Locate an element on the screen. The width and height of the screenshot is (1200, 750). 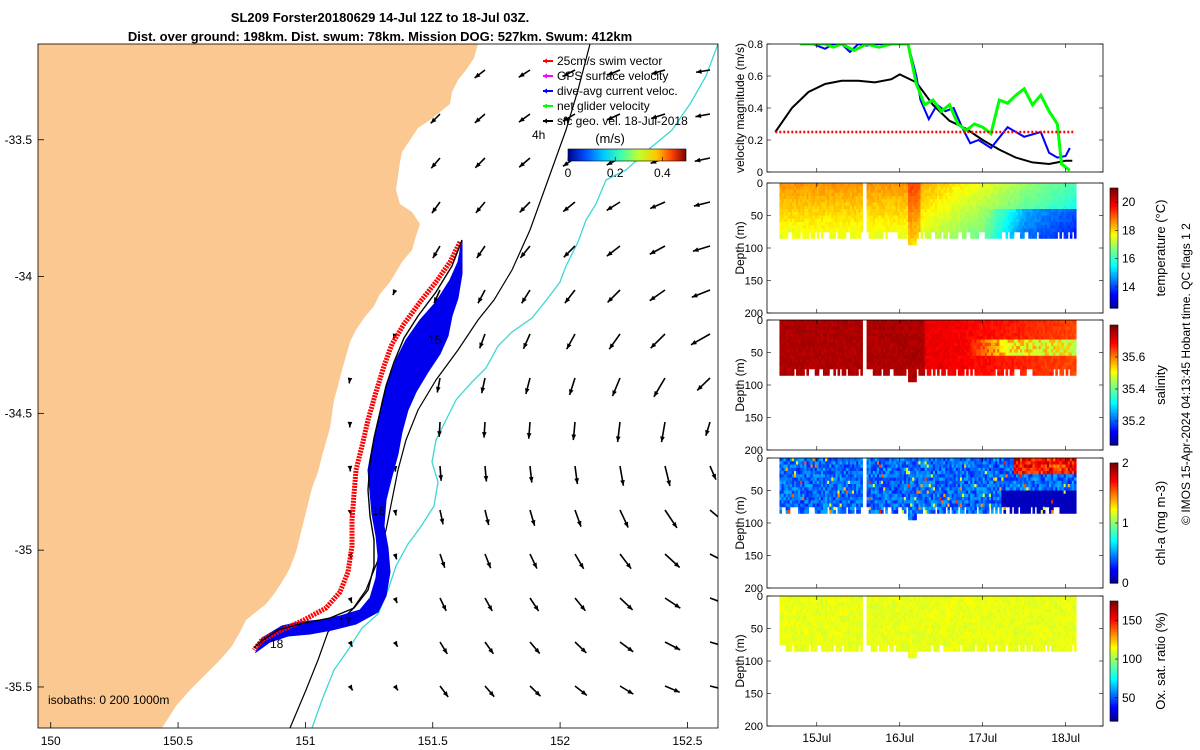
y-tick-label: 0 is located at coordinates (760, 173).